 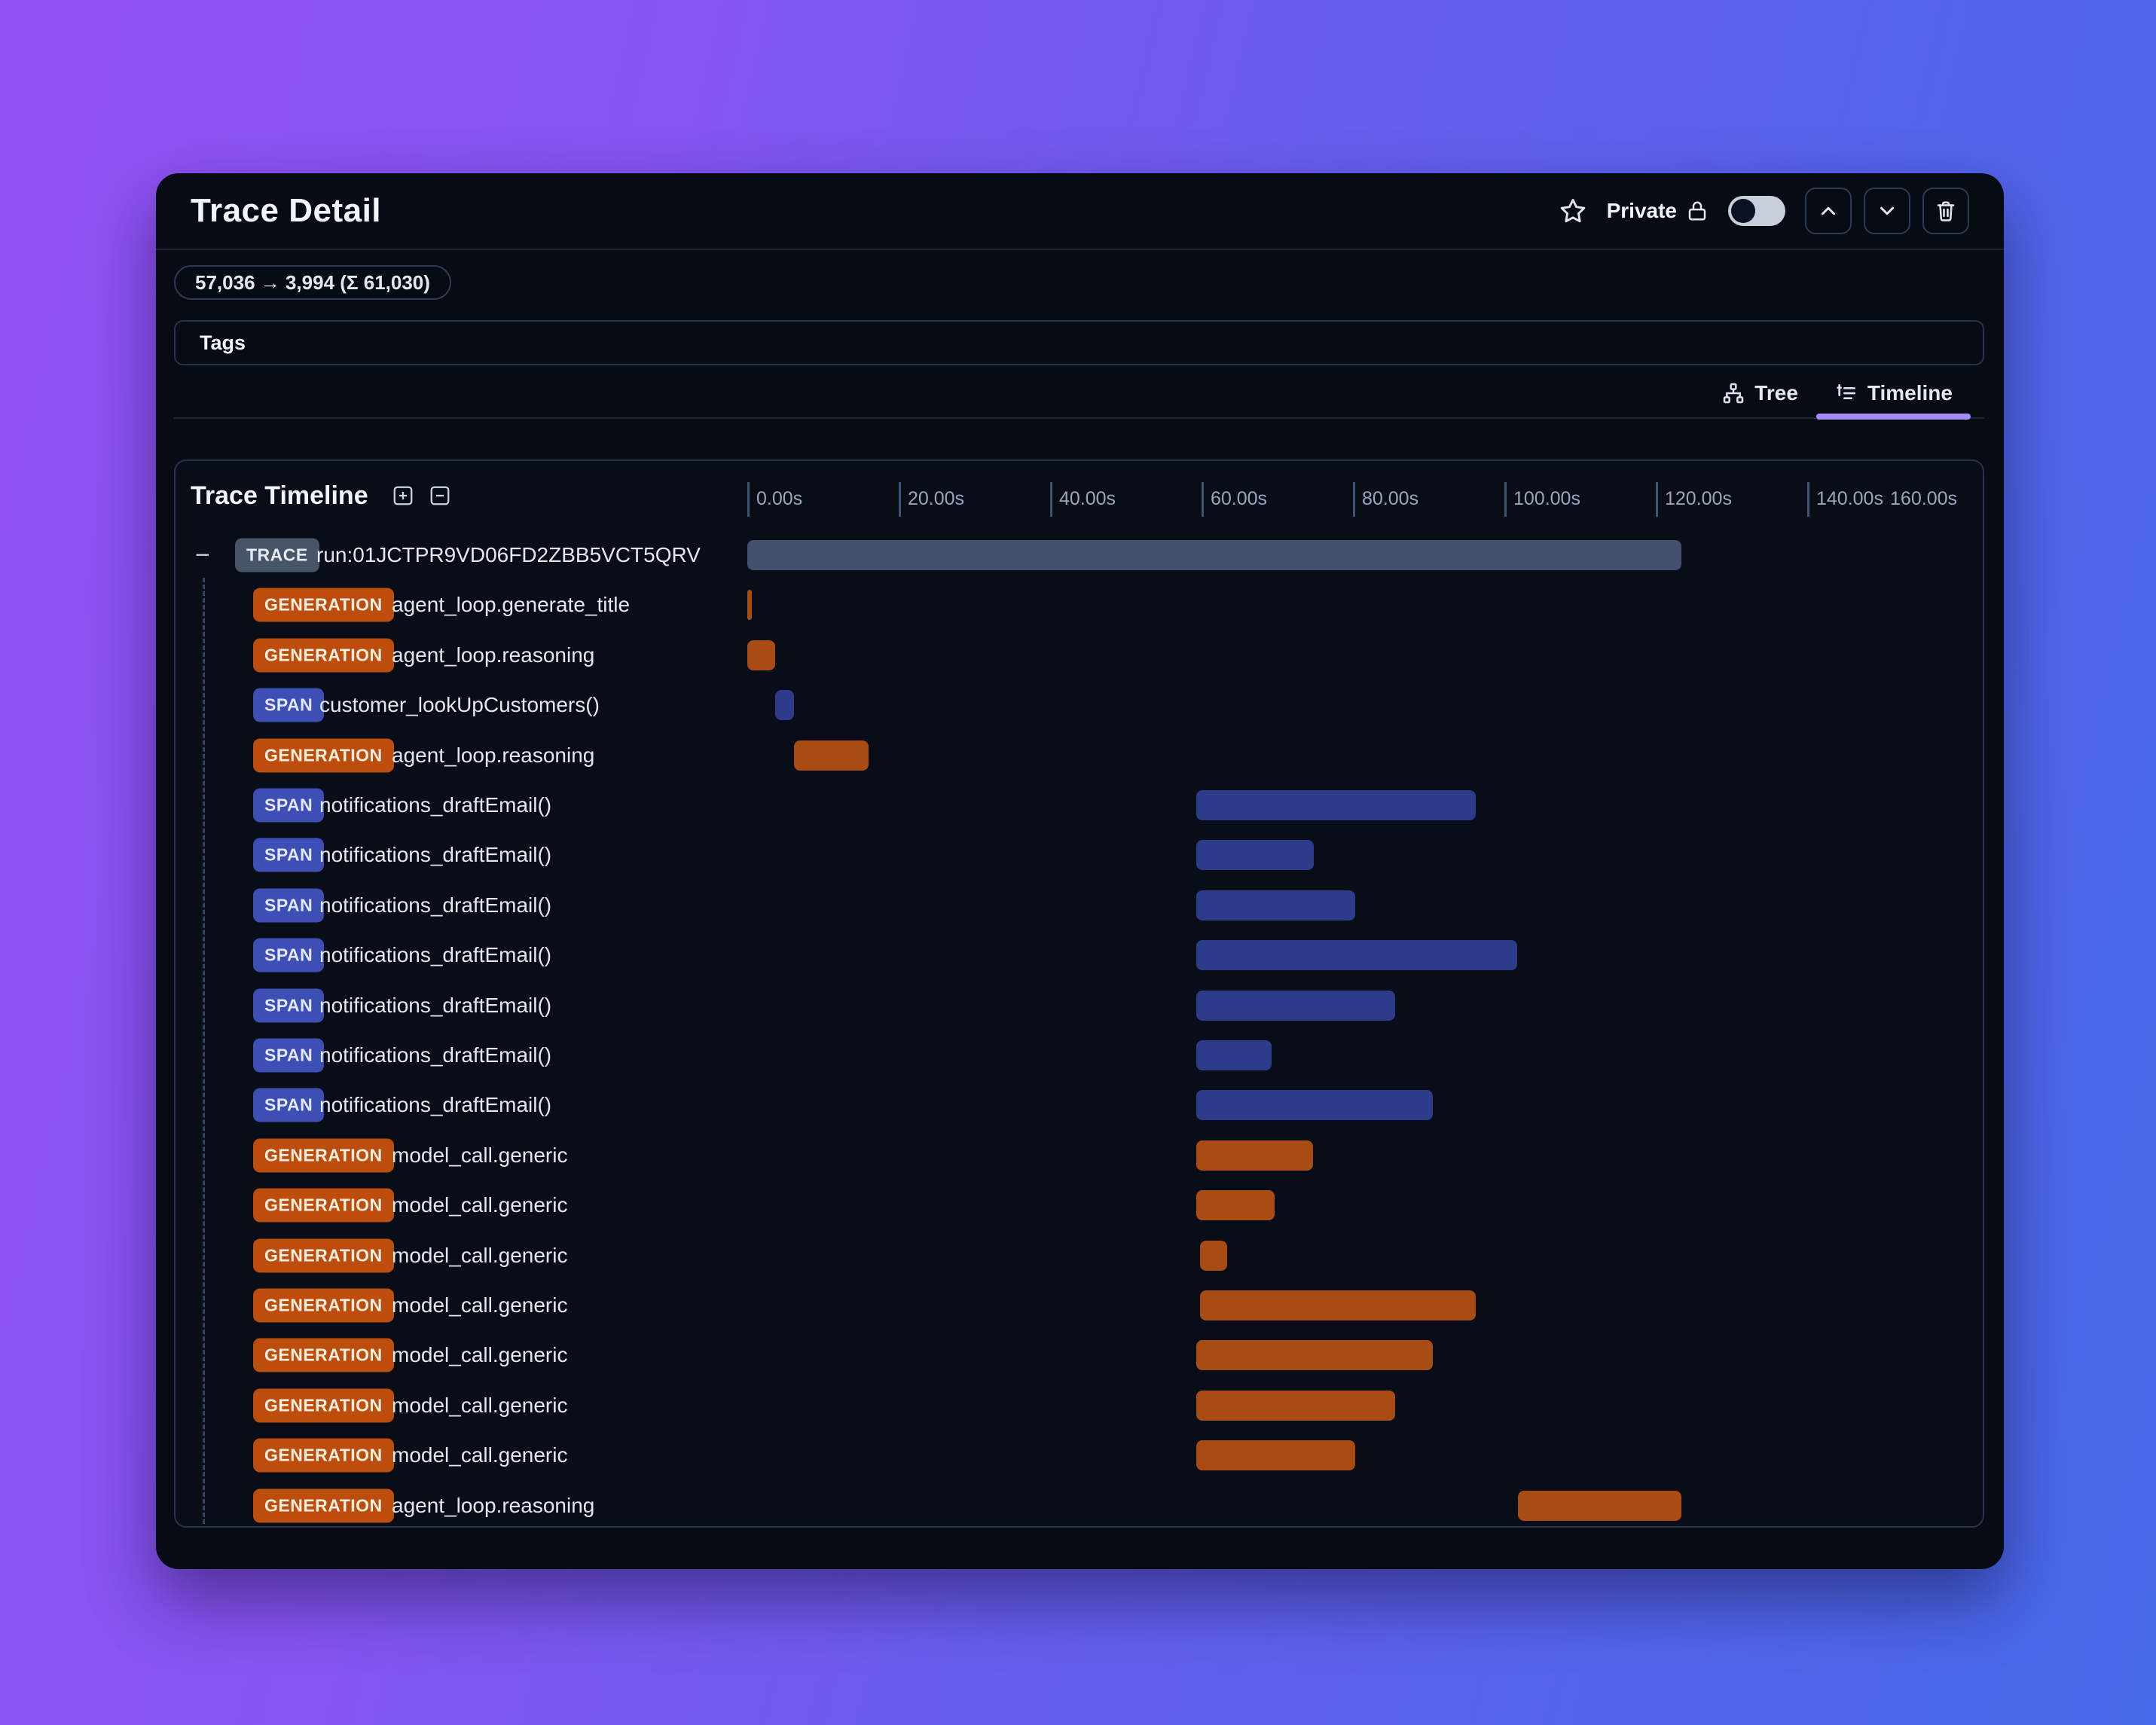 I want to click on tab-timeline: Timeline, so click(x=1893, y=394).